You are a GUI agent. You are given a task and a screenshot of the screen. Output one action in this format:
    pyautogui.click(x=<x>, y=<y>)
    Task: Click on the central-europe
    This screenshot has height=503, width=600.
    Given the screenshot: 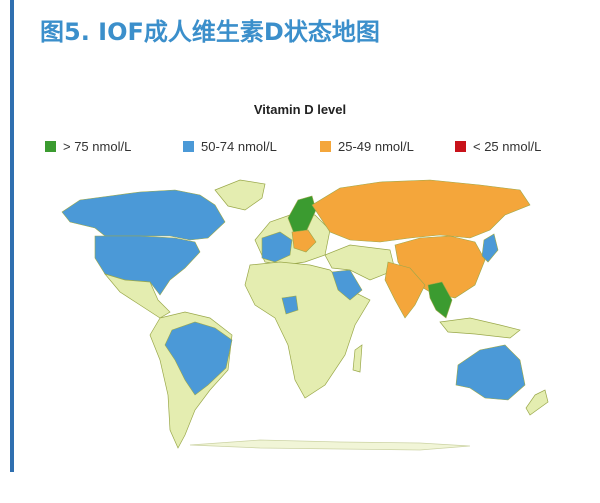 What is the action you would take?
    pyautogui.click(x=304, y=241)
    